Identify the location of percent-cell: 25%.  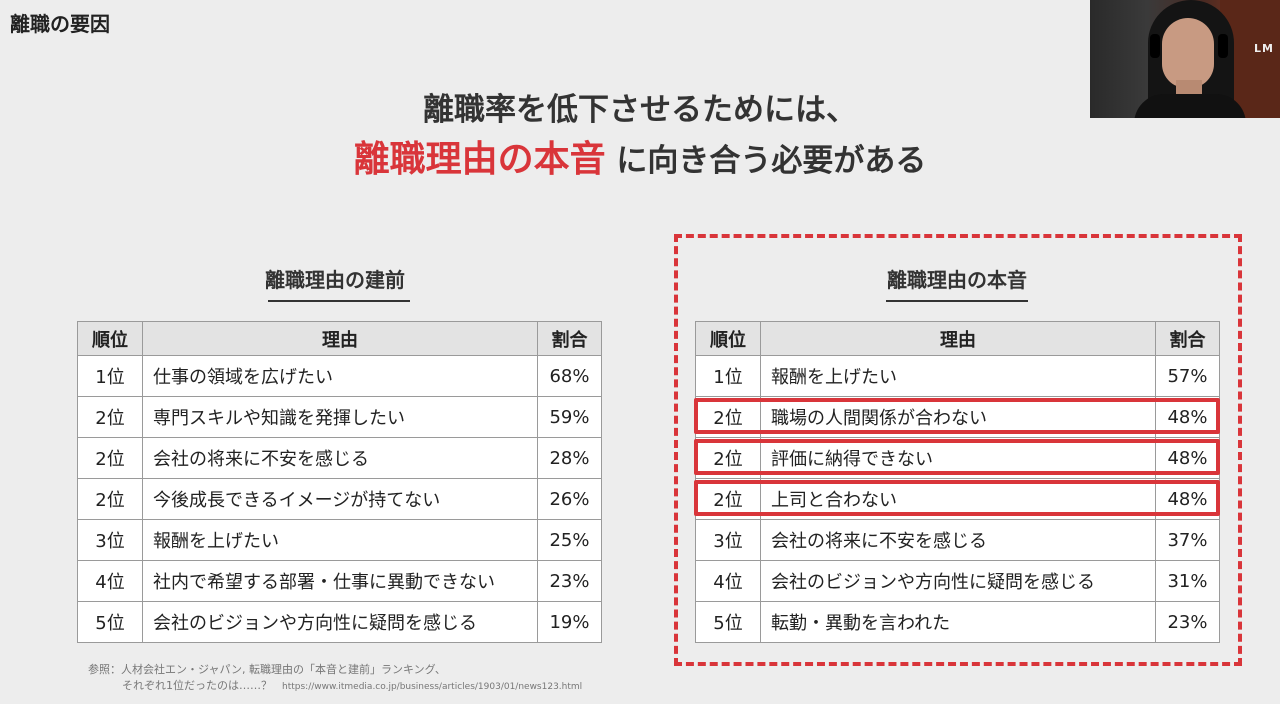
(569, 540).